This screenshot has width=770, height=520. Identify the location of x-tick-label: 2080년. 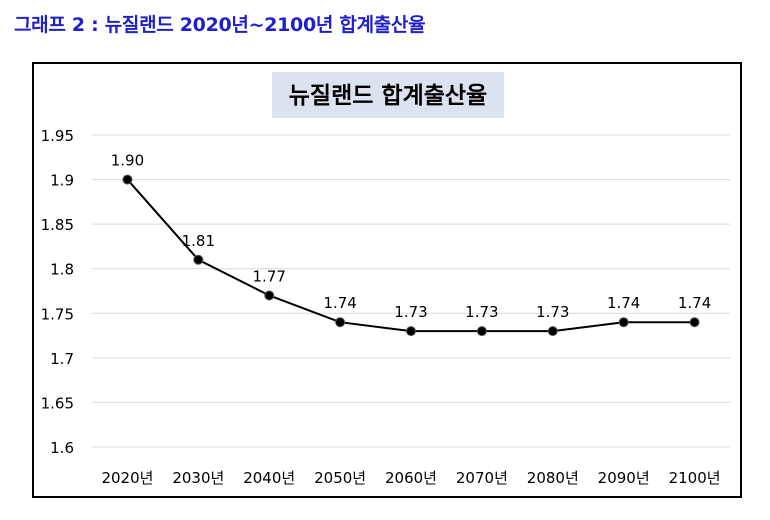
(553, 478).